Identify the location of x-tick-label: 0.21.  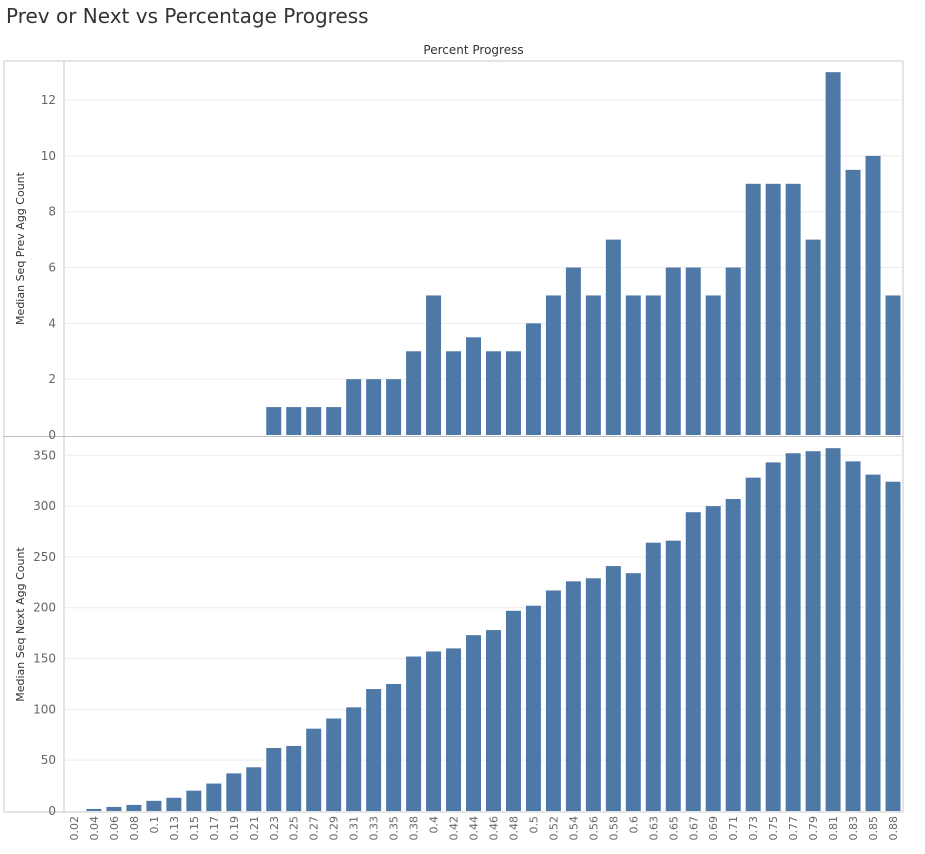
(254, 828).